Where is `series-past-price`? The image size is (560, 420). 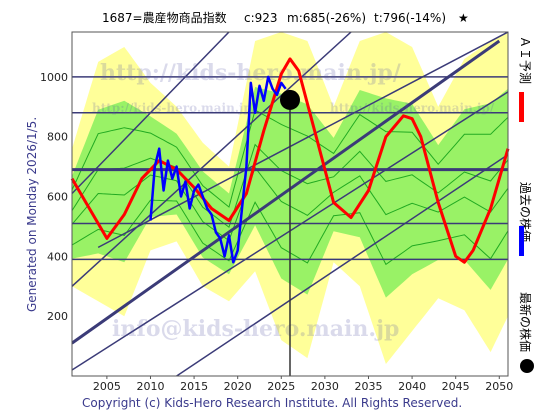 series-past-price is located at coordinates (218, 169).